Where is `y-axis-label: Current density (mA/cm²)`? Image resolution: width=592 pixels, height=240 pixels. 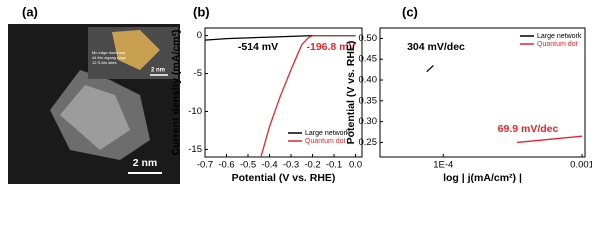
y-axis-label: Current density (mA/cm²) is located at coordinates (176, 92).